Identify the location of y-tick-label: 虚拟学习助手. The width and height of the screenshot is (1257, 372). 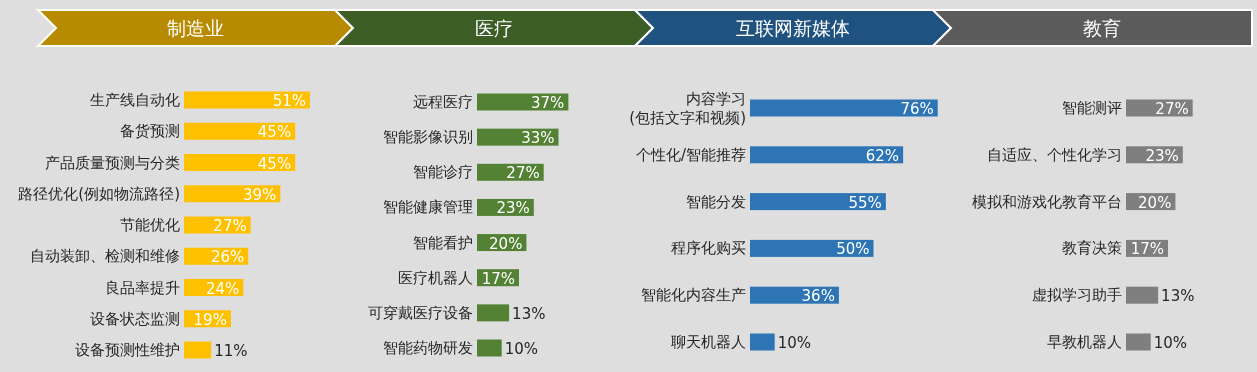
(1077, 295).